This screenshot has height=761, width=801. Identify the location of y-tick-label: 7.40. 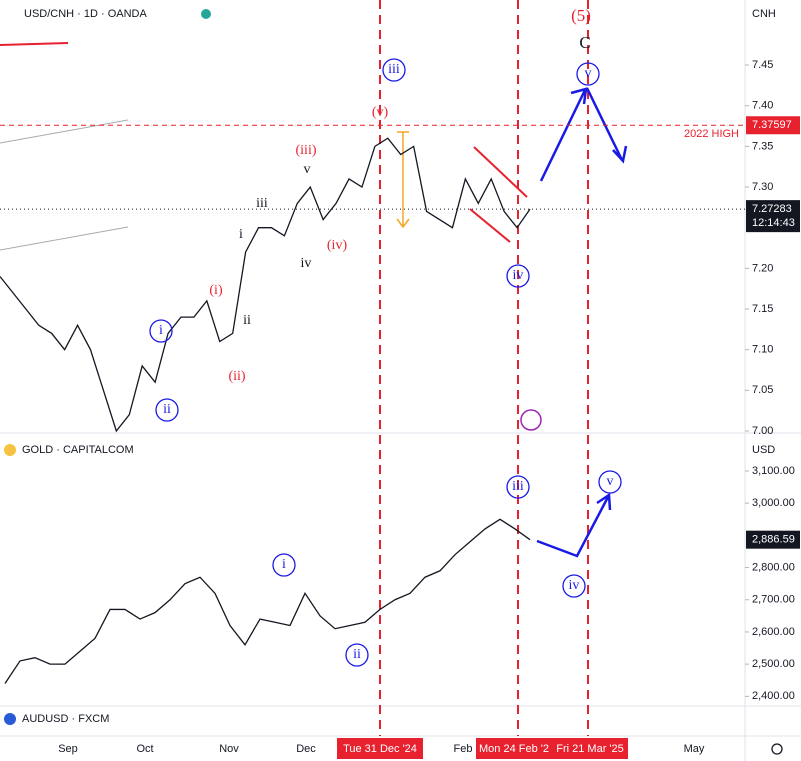
(762, 106).